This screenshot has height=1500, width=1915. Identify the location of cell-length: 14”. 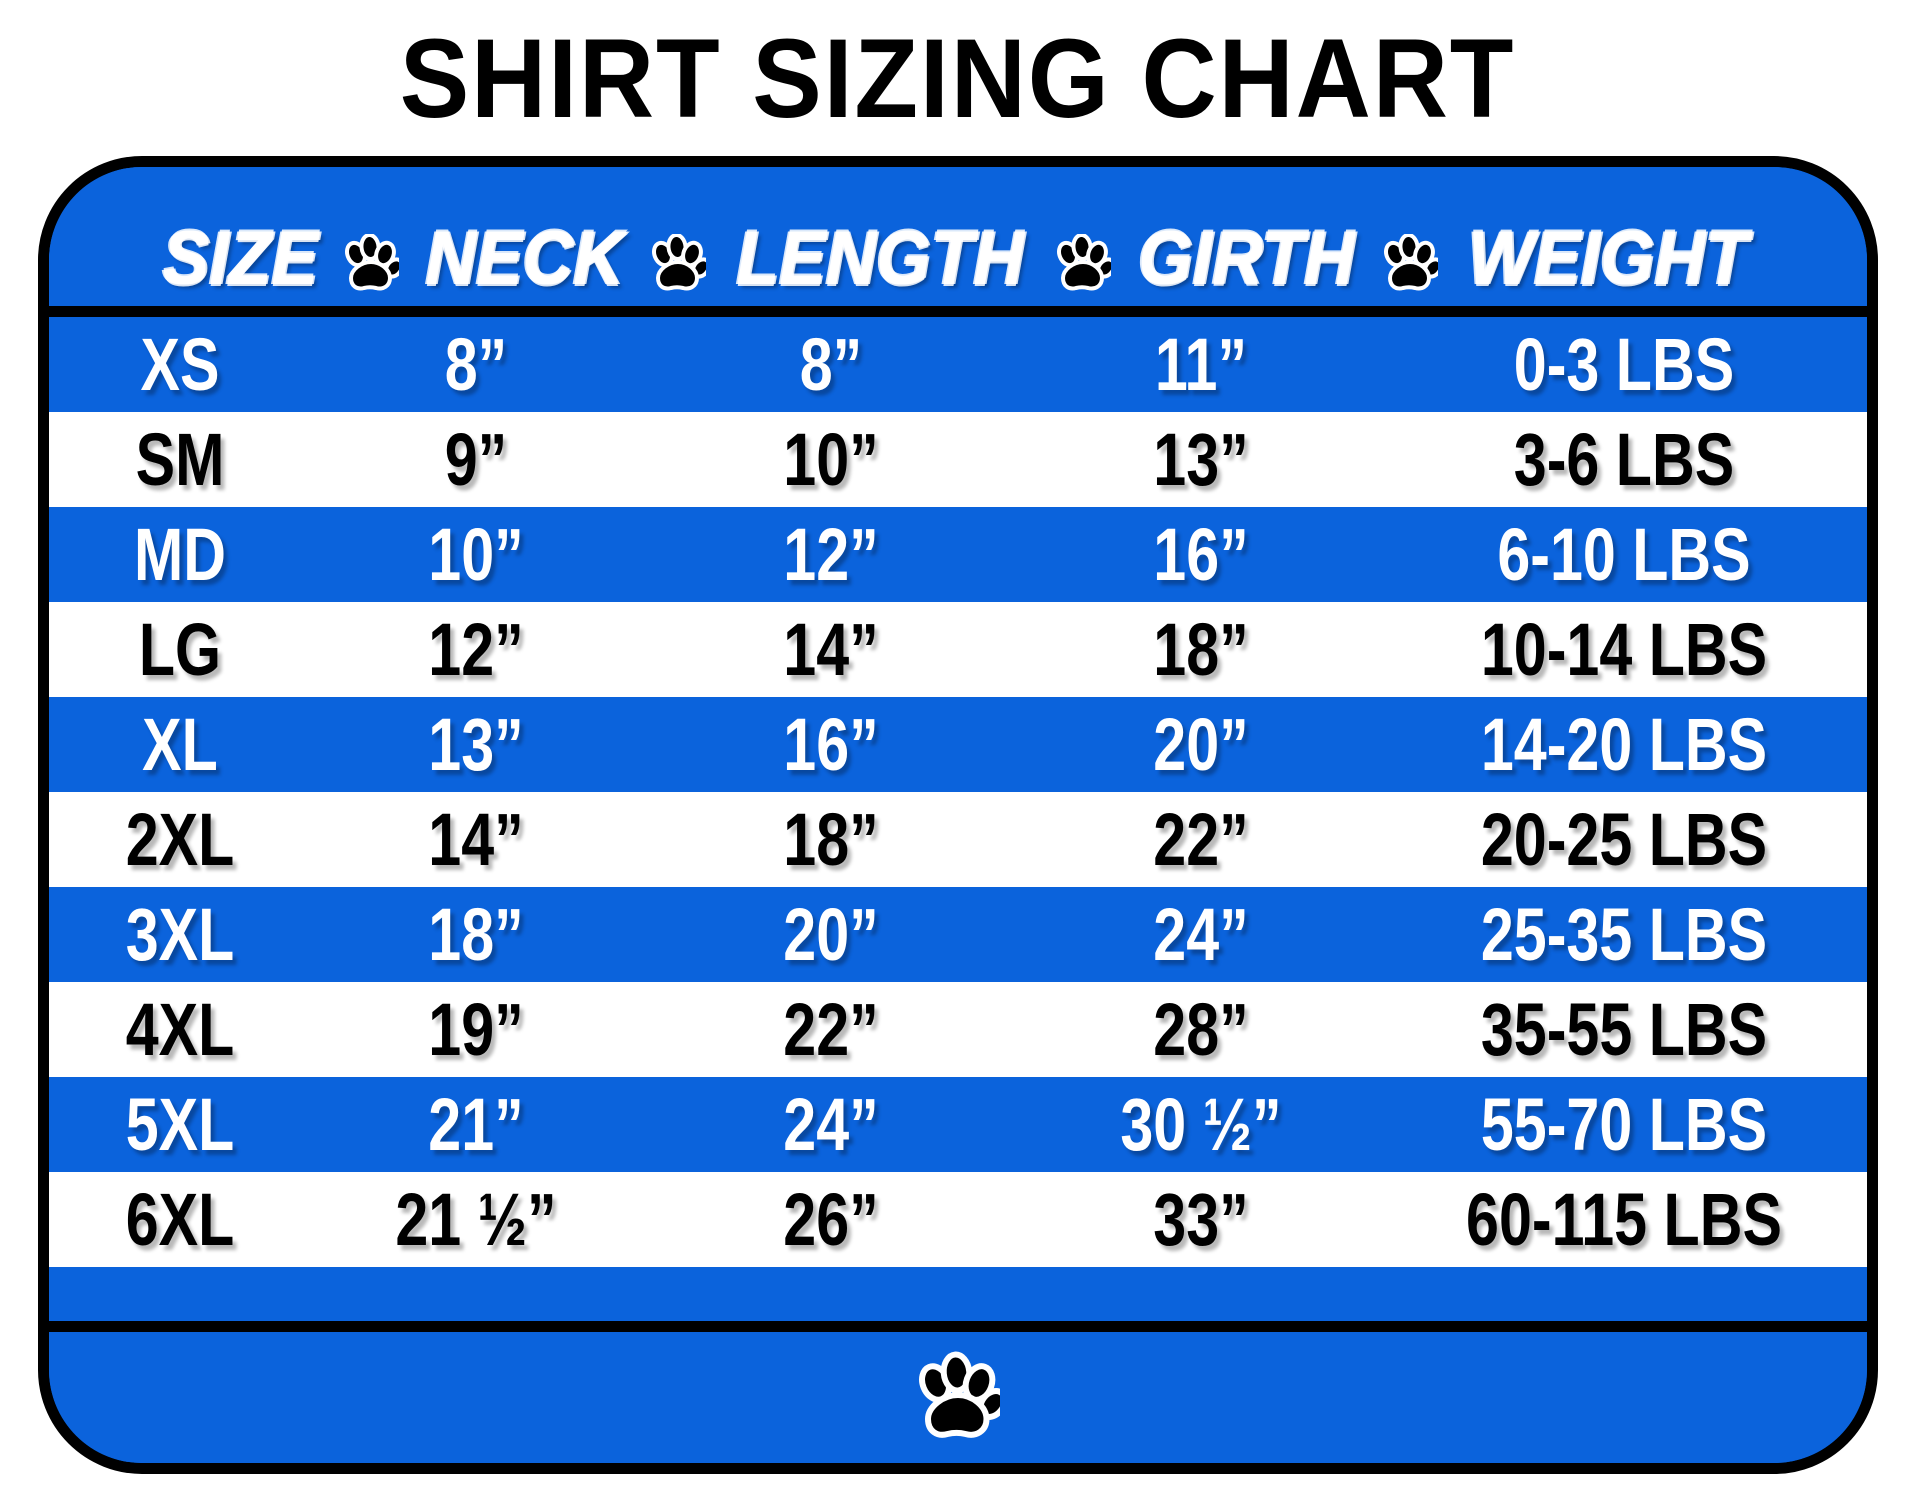
(831, 649).